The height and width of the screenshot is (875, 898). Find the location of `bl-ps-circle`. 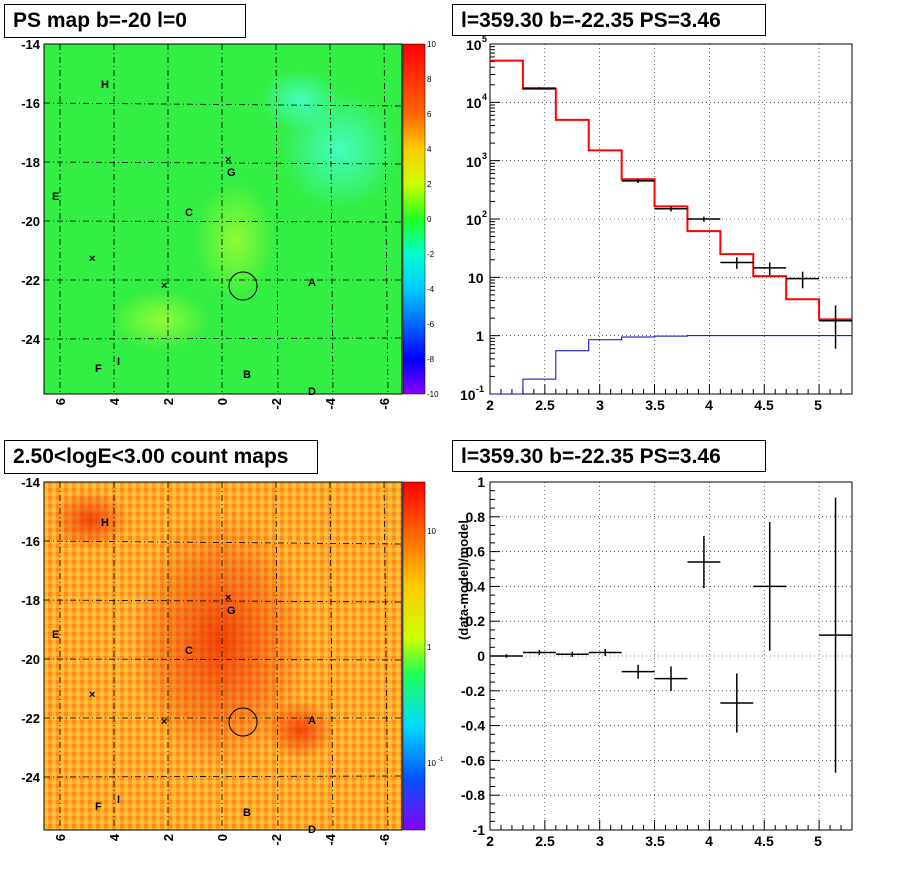

bl-ps-circle is located at coordinates (243, 722).